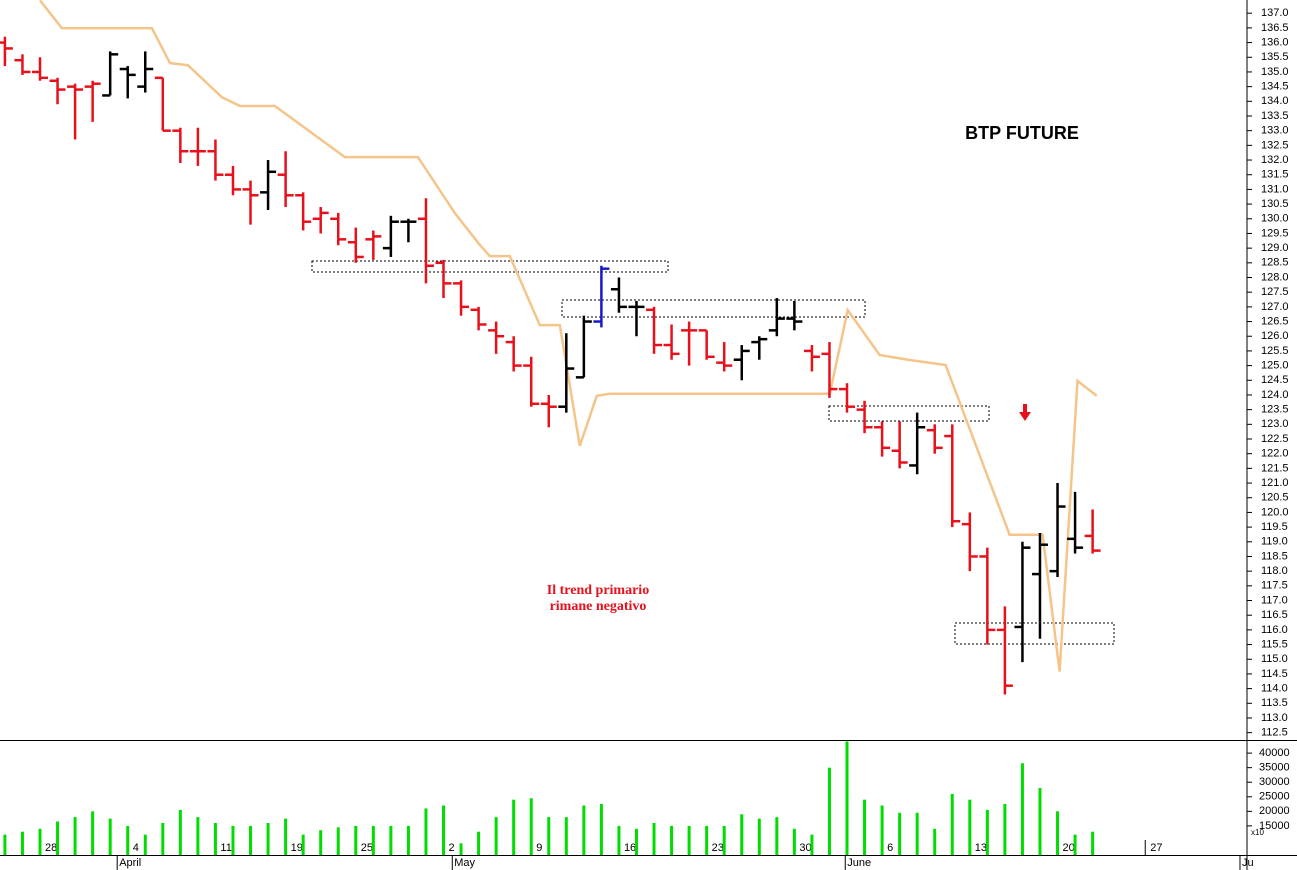 This screenshot has height=870, width=1297. What do you see at coordinates (1274, 733) in the screenshot?
I see `y-tick-label: 112.5` at bounding box center [1274, 733].